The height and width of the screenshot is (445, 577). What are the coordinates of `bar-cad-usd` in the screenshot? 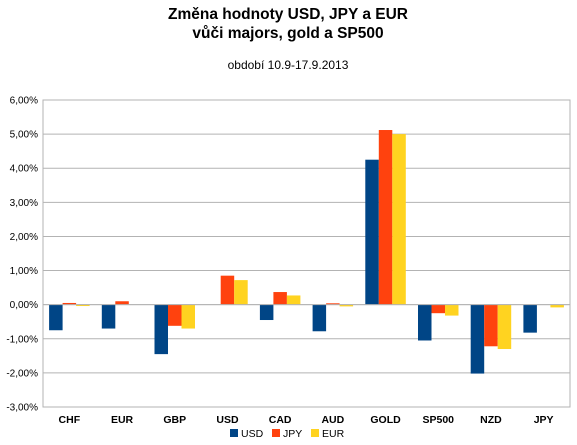 It's located at (266, 312).